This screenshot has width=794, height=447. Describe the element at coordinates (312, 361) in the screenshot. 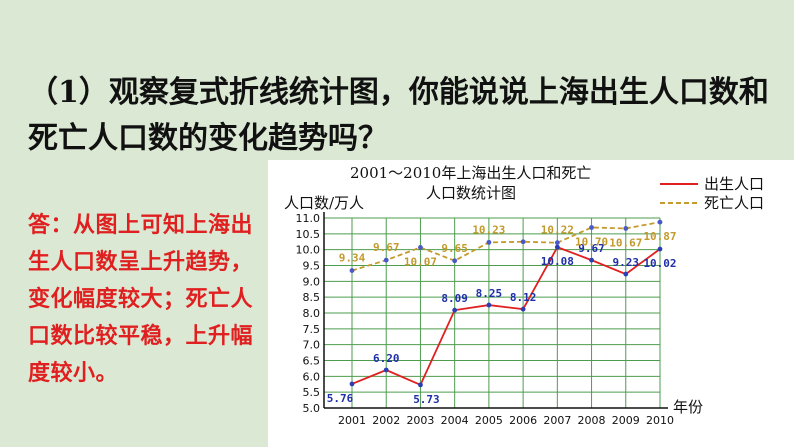

I see `y-tick-label: 6.5` at that location.